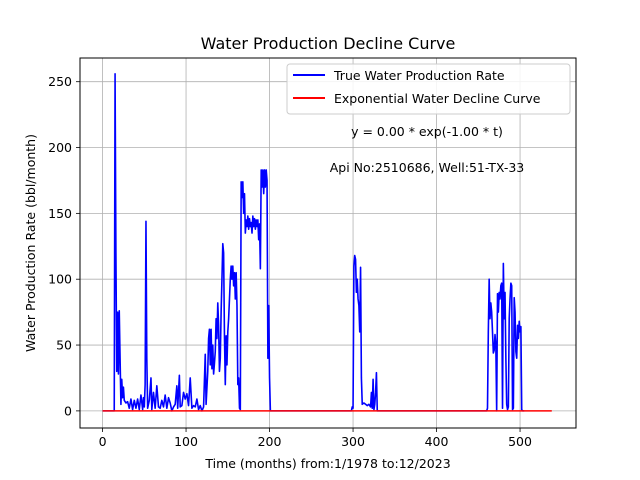 The height and width of the screenshot is (480, 640). What do you see at coordinates (60, 213) in the screenshot?
I see `y-tick-label: 150` at bounding box center [60, 213].